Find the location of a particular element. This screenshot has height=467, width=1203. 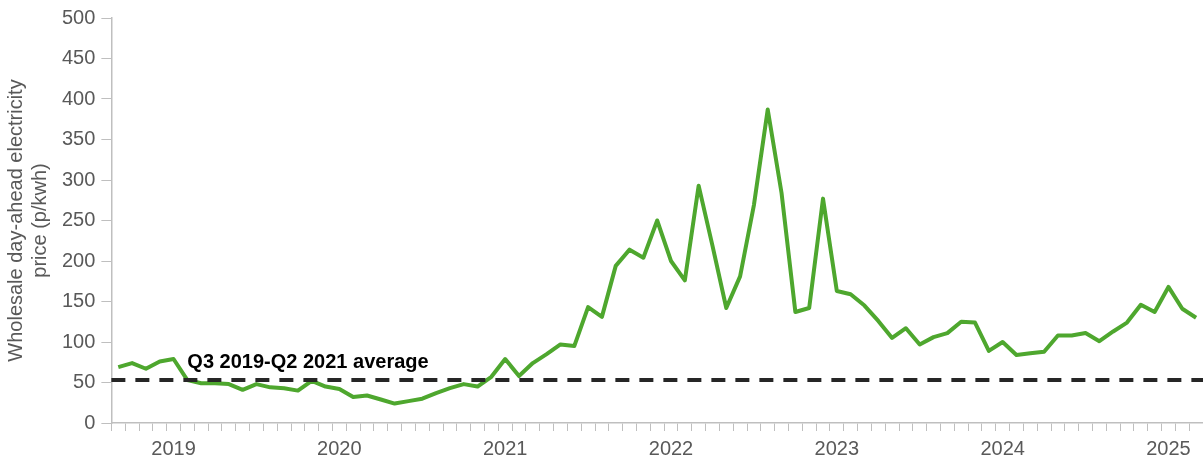

x-tick-label: 2022 is located at coordinates (671, 447).